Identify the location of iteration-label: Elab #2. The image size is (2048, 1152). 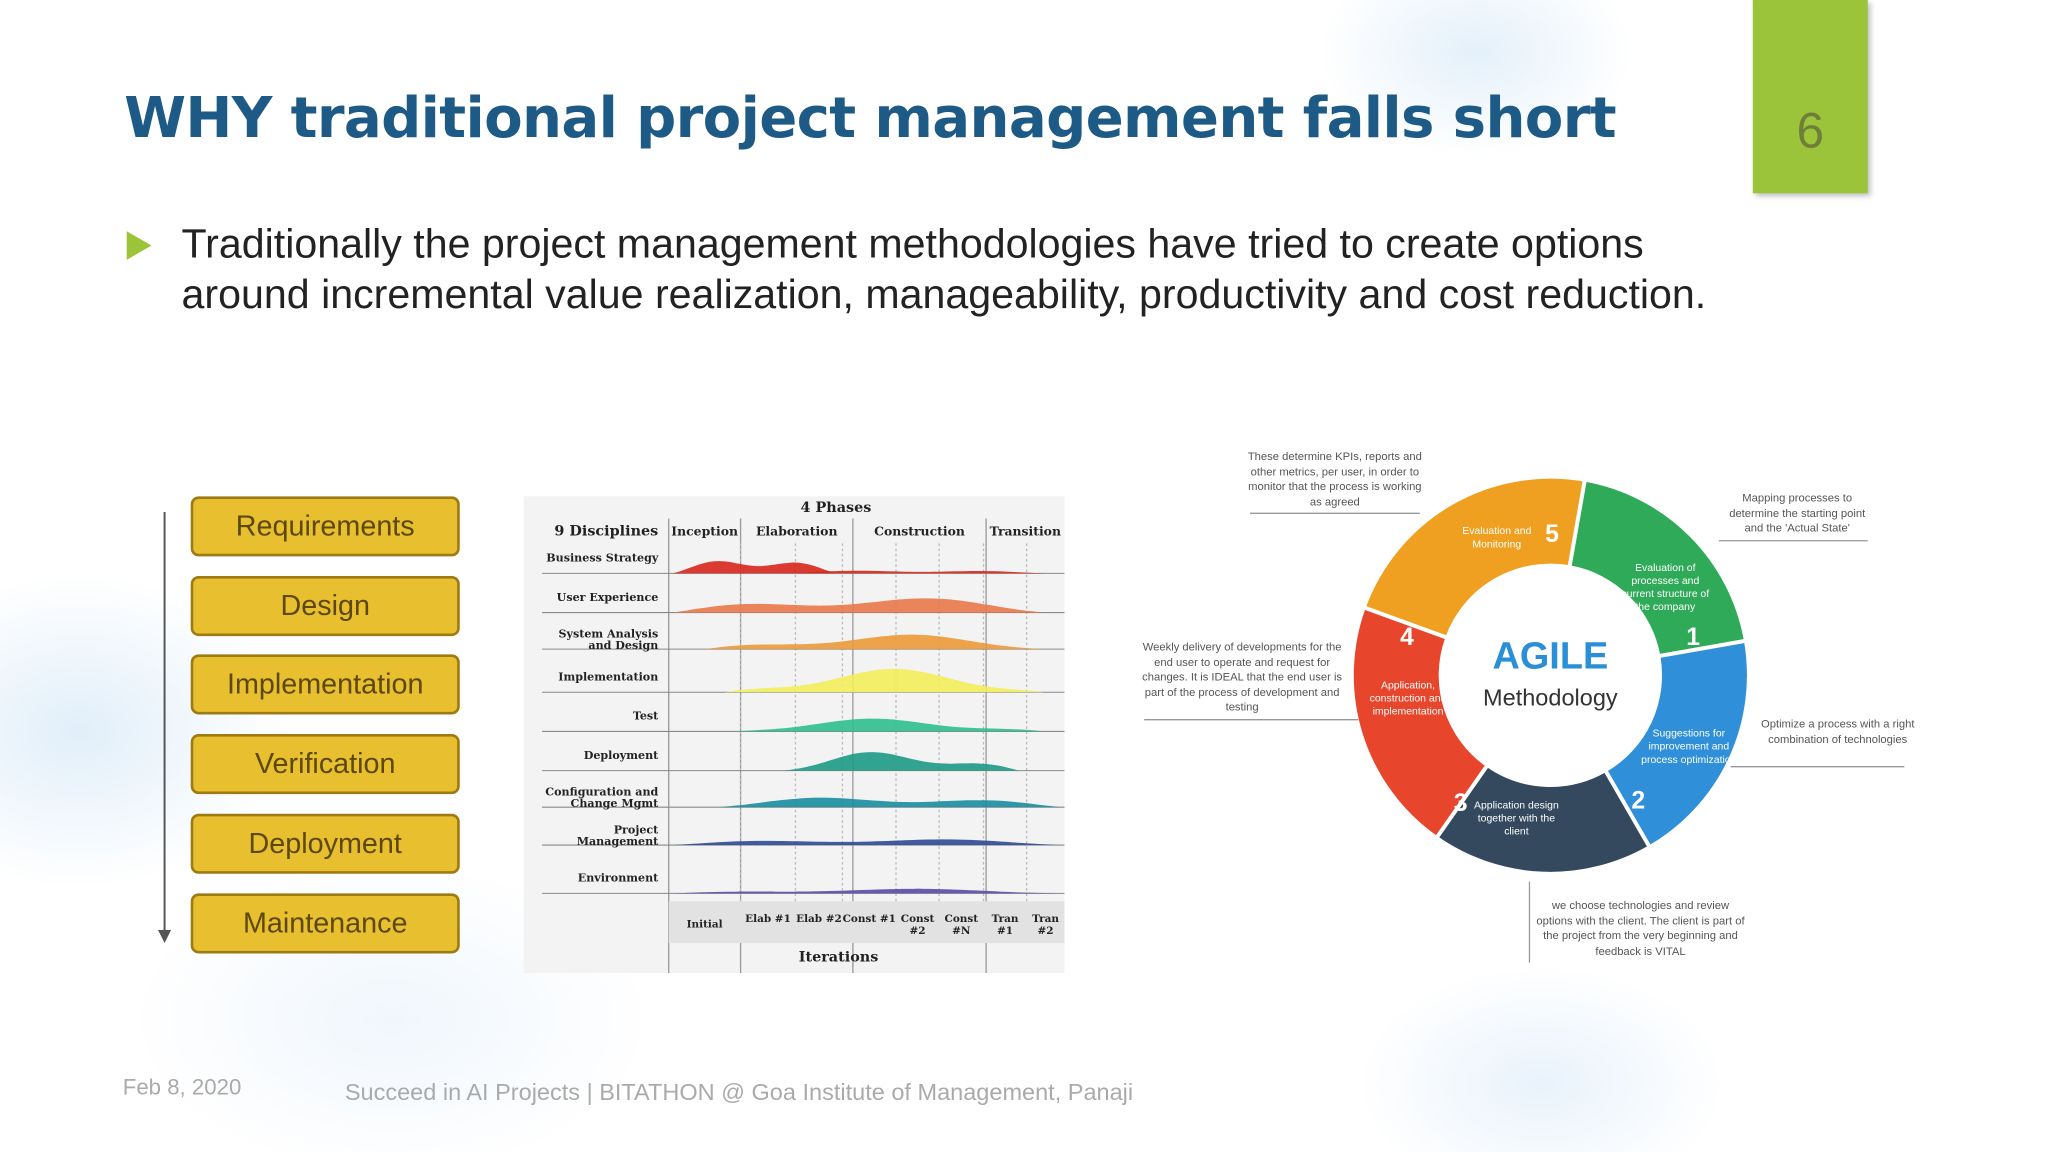
(819, 918).